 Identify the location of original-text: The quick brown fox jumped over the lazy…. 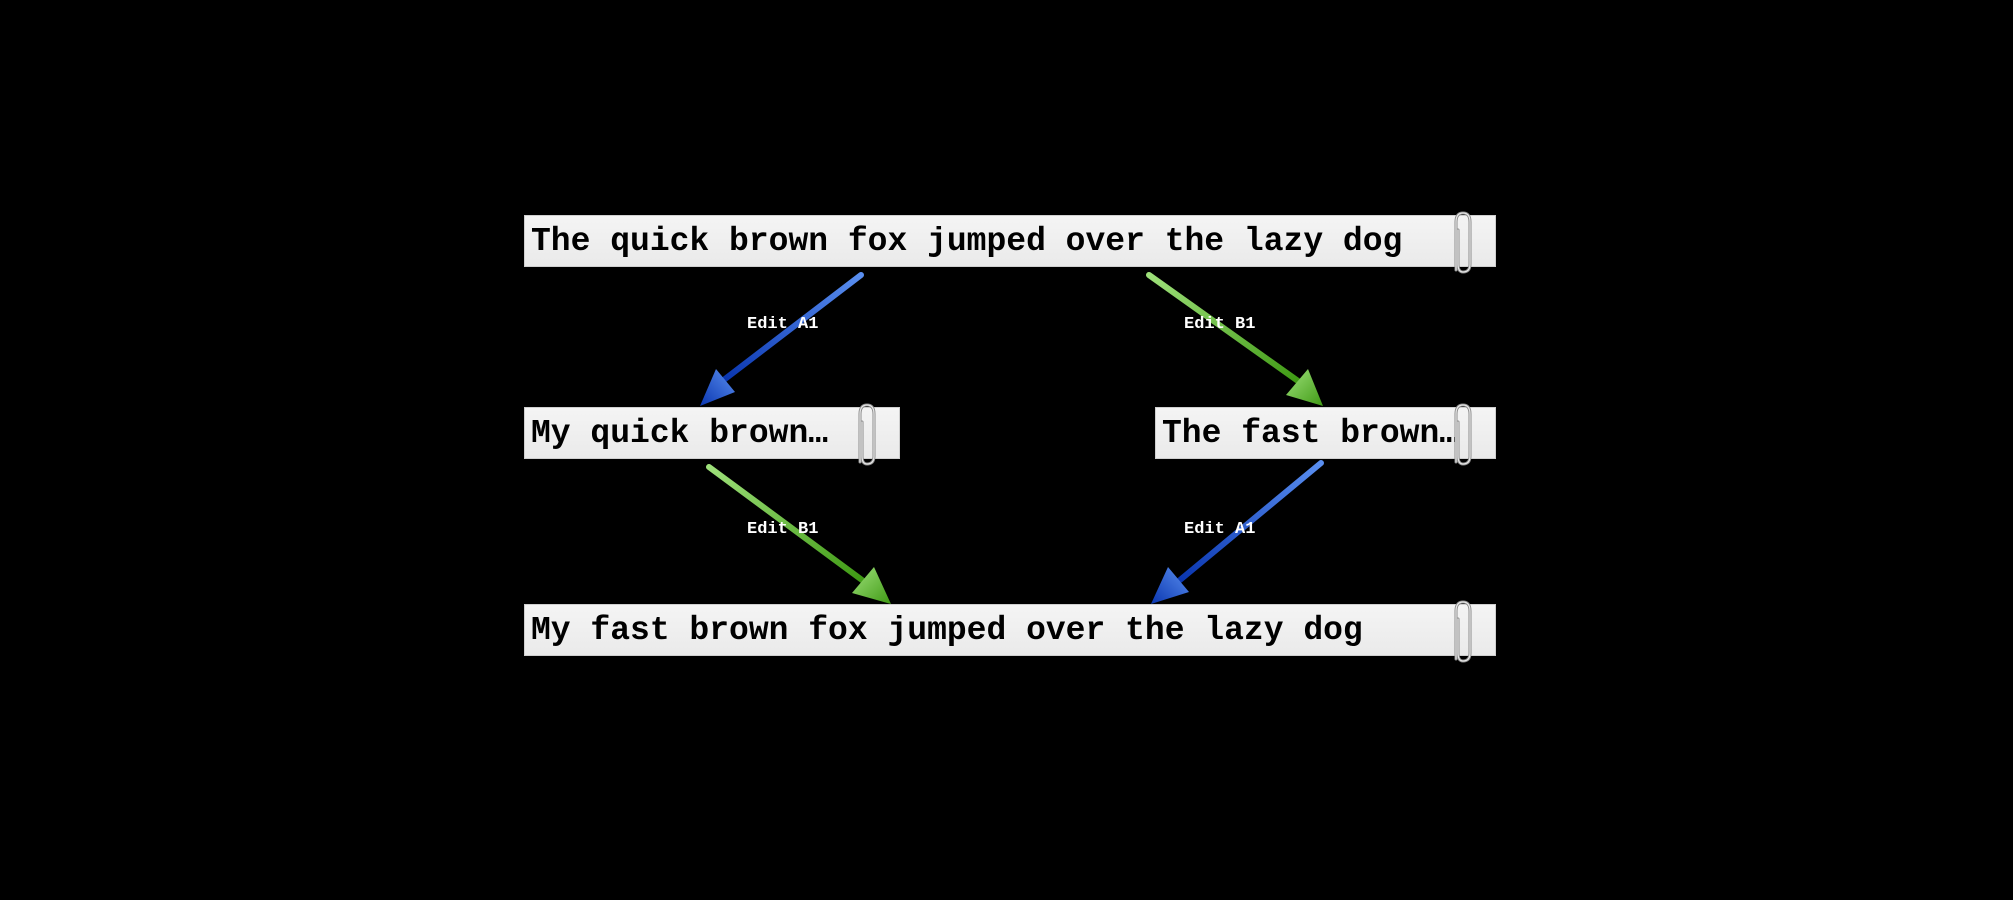
(967, 241).